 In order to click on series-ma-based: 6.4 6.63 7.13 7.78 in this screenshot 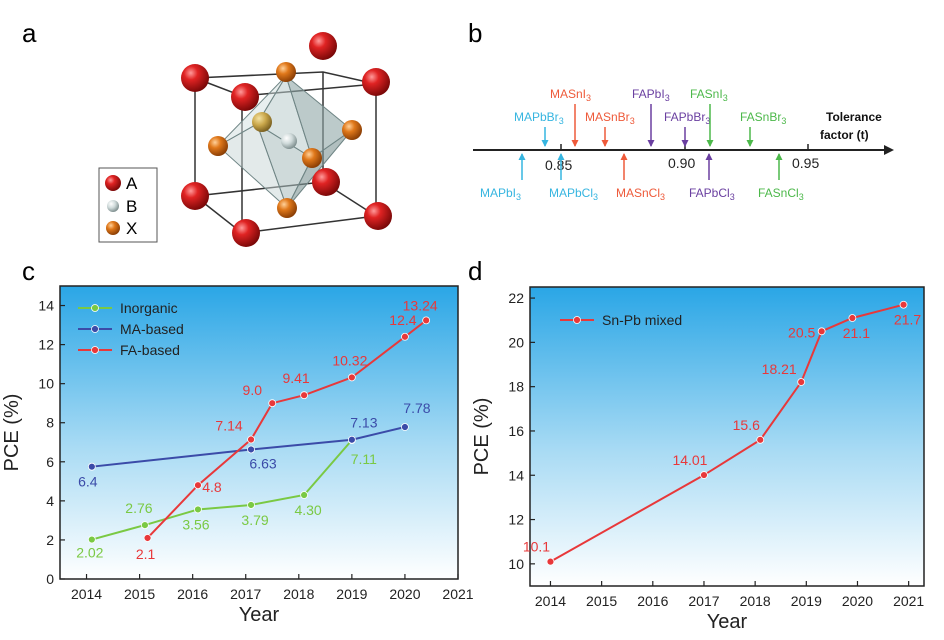, I will do `click(254, 445)`.